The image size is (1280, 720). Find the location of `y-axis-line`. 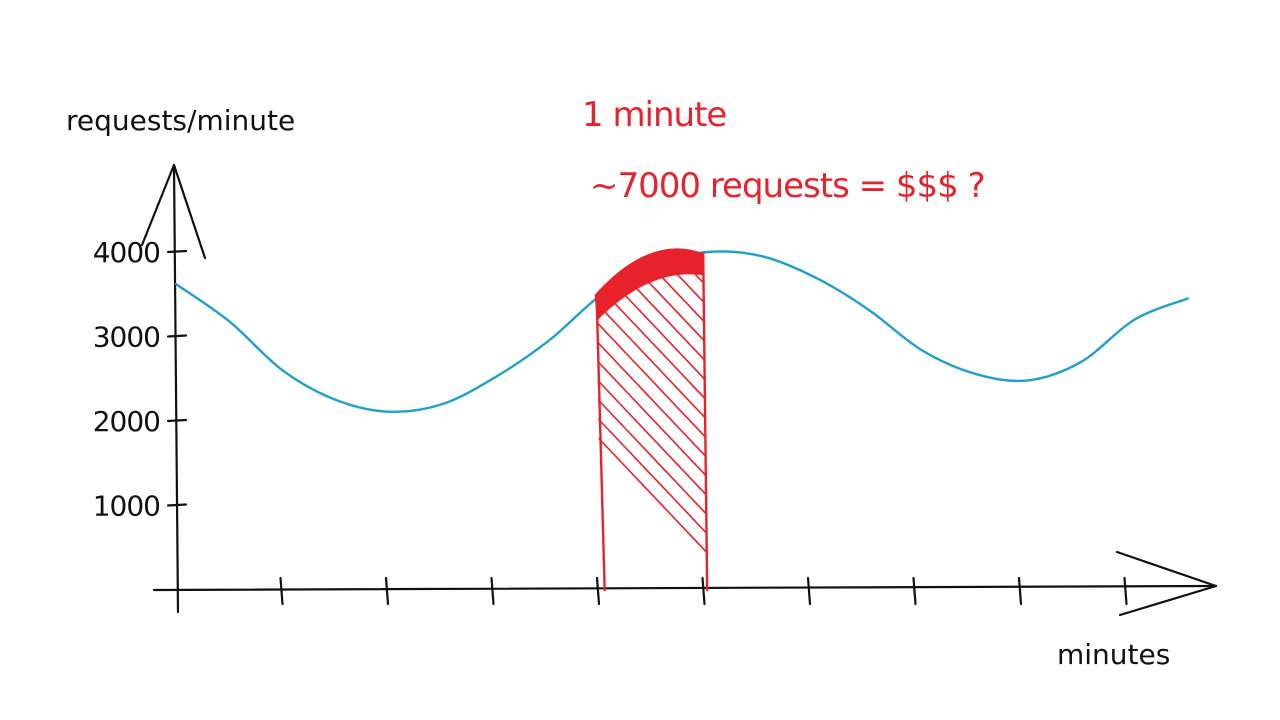

y-axis-line is located at coordinates (176, 388).